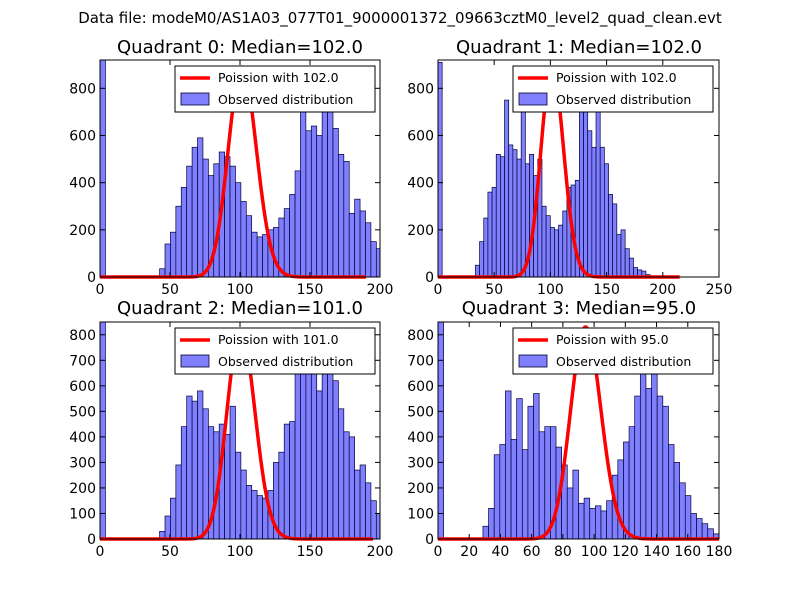  Describe the element at coordinates (278, 339) in the screenshot. I see `legend-line-label: Poission with 101.0` at that location.